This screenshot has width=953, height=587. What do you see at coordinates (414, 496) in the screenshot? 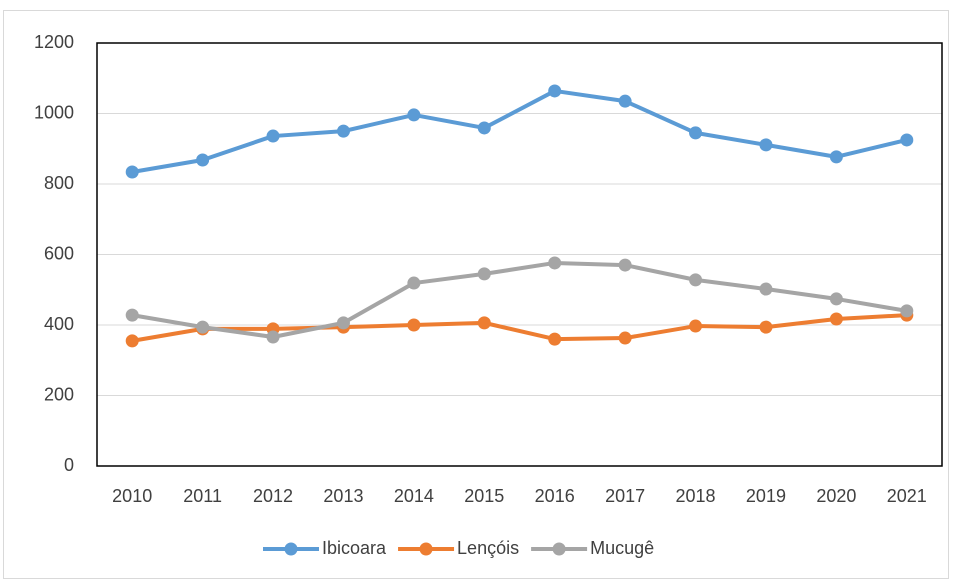
I see `x-tick-label: 2014` at bounding box center [414, 496].